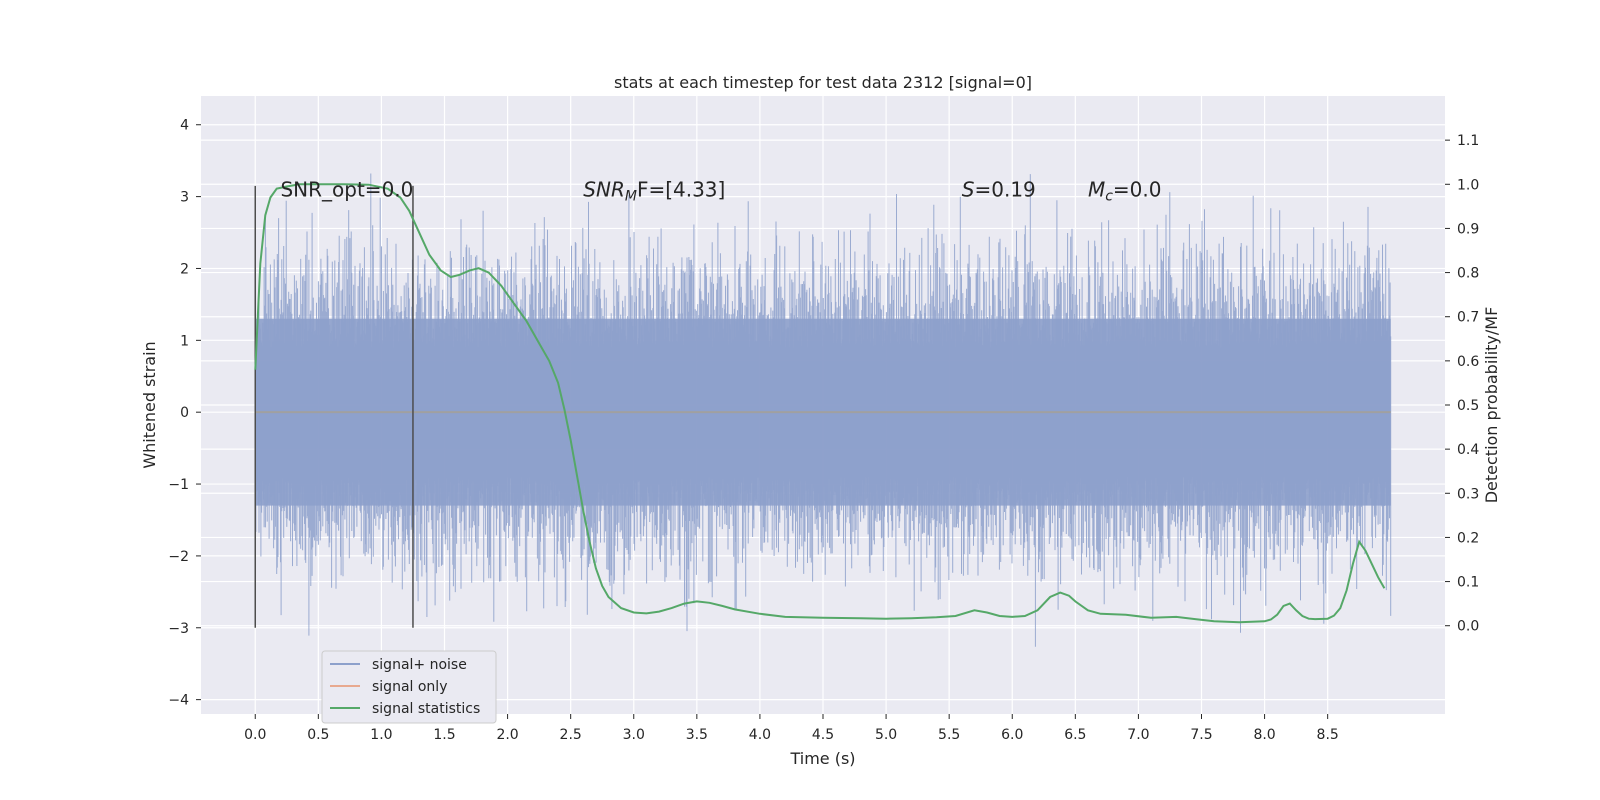 The width and height of the screenshot is (1600, 800). I want to click on y2-tick-label: 0.3, so click(1468, 494).